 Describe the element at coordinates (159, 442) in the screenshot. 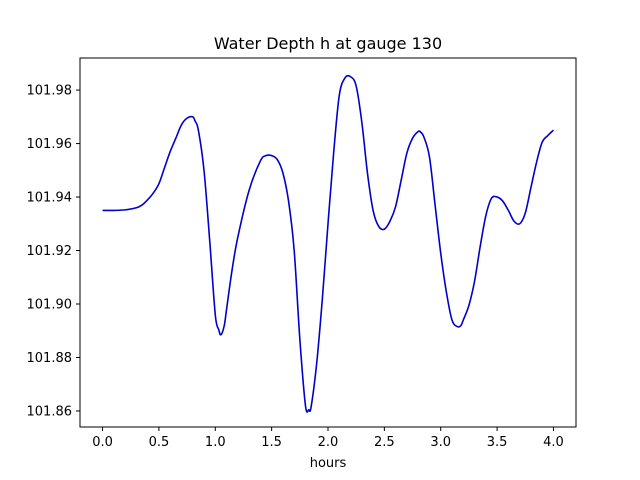

I see `x-tick-label: 0.5` at that location.